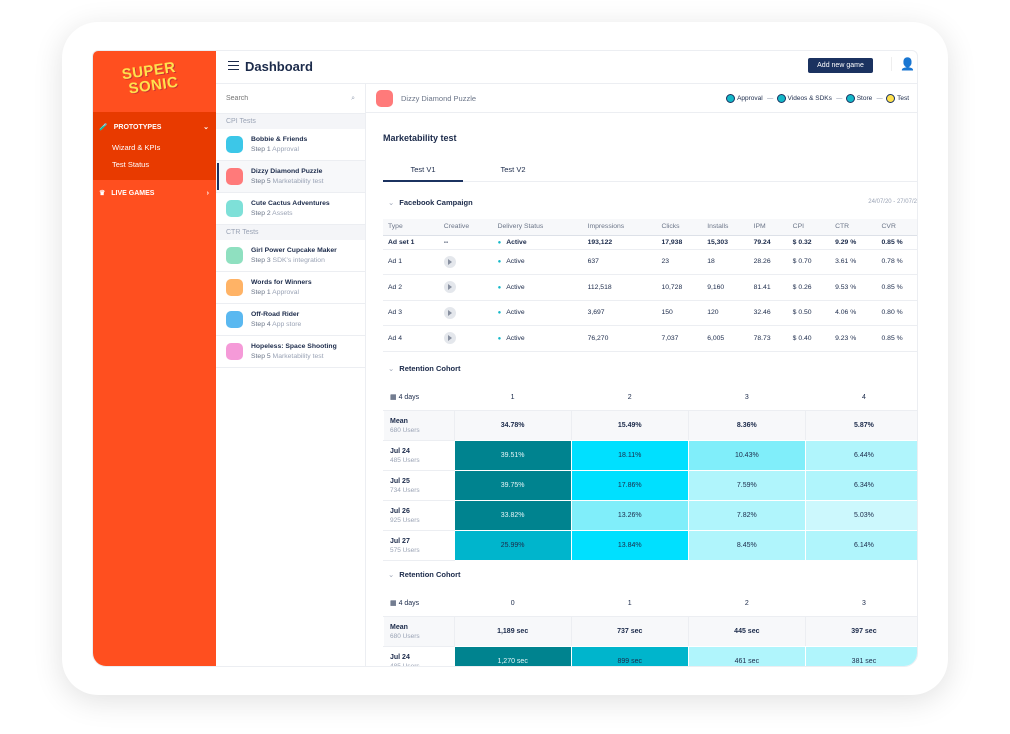 The image size is (1010, 734). What do you see at coordinates (290, 145) in the screenshot?
I see `list-item: Bobbie & Friends Step 1 Approval` at bounding box center [290, 145].